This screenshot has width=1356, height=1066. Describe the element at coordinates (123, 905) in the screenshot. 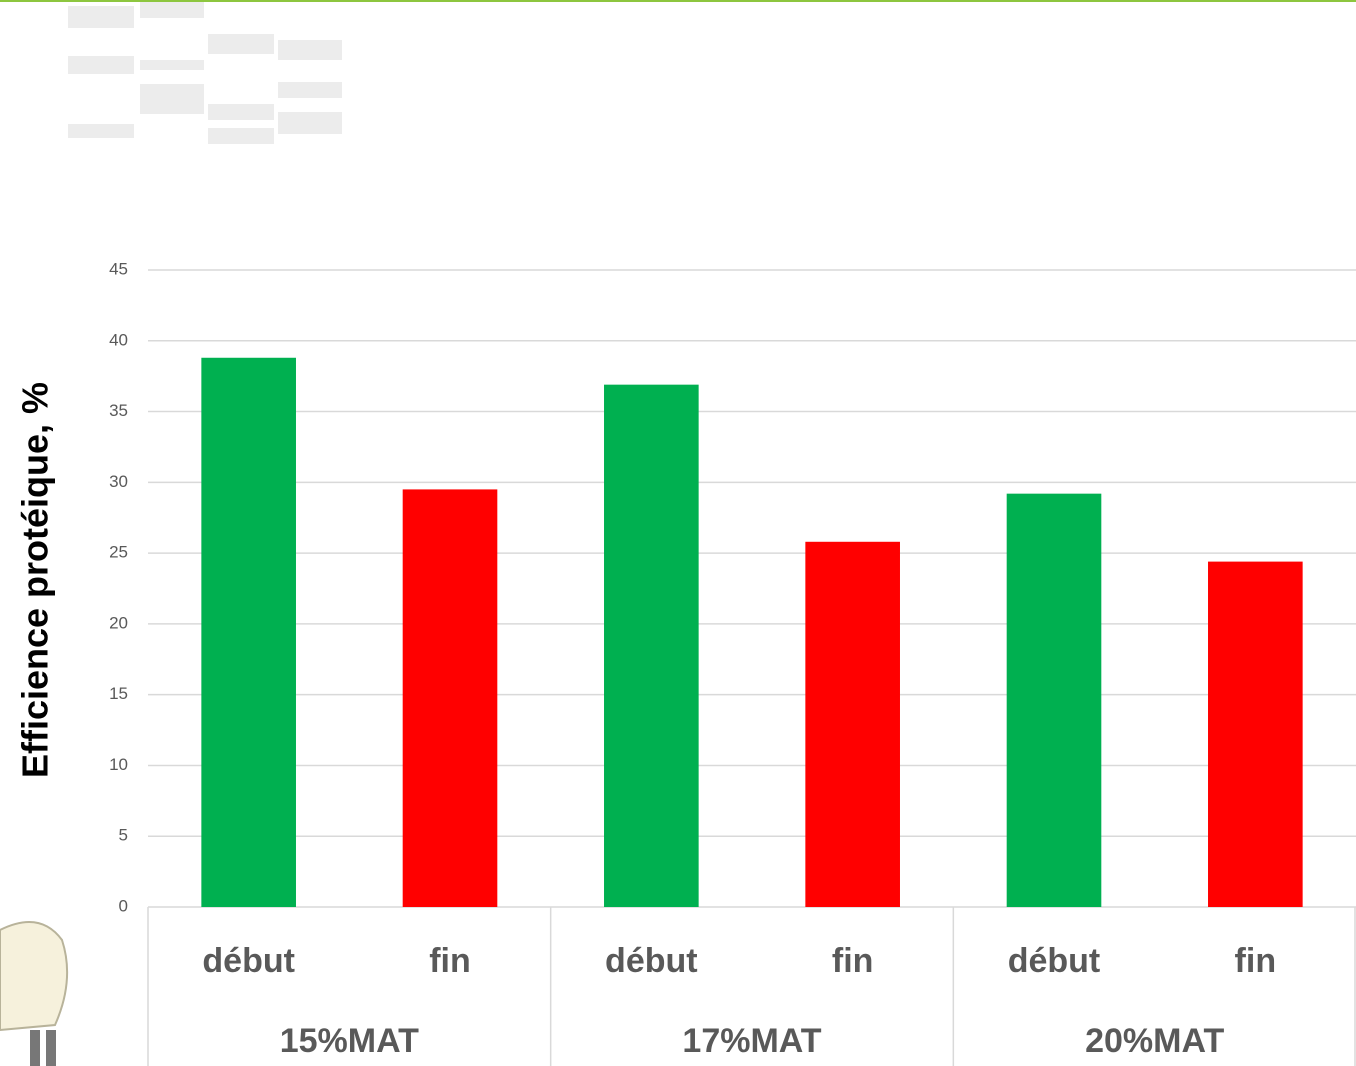

I see `y-tick-label: 0` at that location.